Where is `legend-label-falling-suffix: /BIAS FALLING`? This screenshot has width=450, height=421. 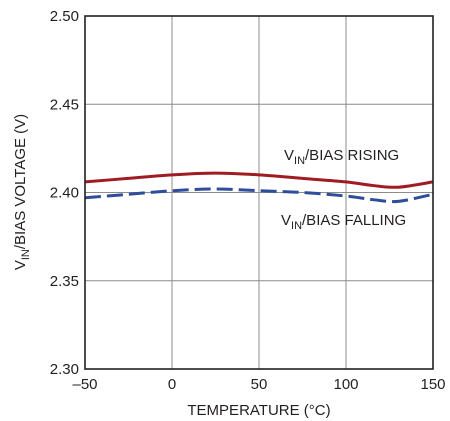
legend-label-falling-suffix: /BIAS FALLING is located at coordinates (354, 220).